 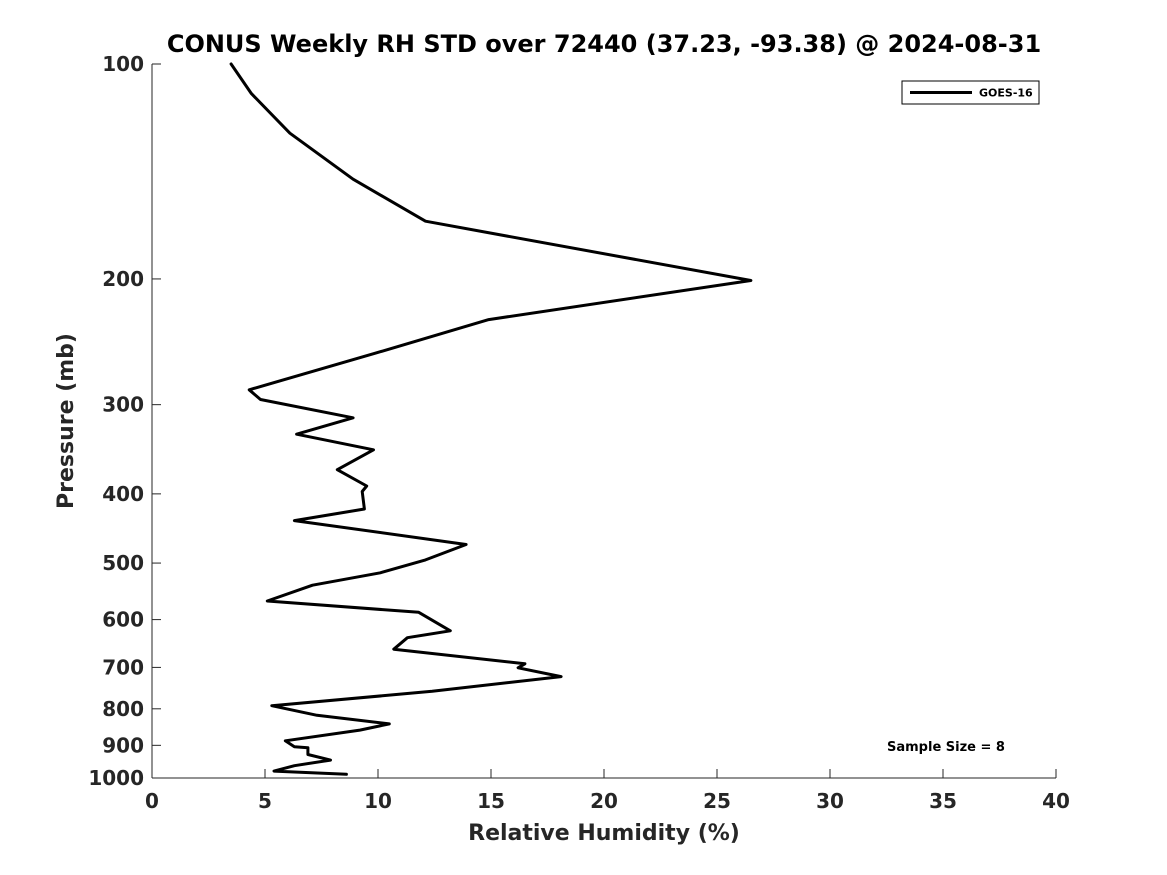 I want to click on y-tick-label-200: 200, so click(x=123, y=279).